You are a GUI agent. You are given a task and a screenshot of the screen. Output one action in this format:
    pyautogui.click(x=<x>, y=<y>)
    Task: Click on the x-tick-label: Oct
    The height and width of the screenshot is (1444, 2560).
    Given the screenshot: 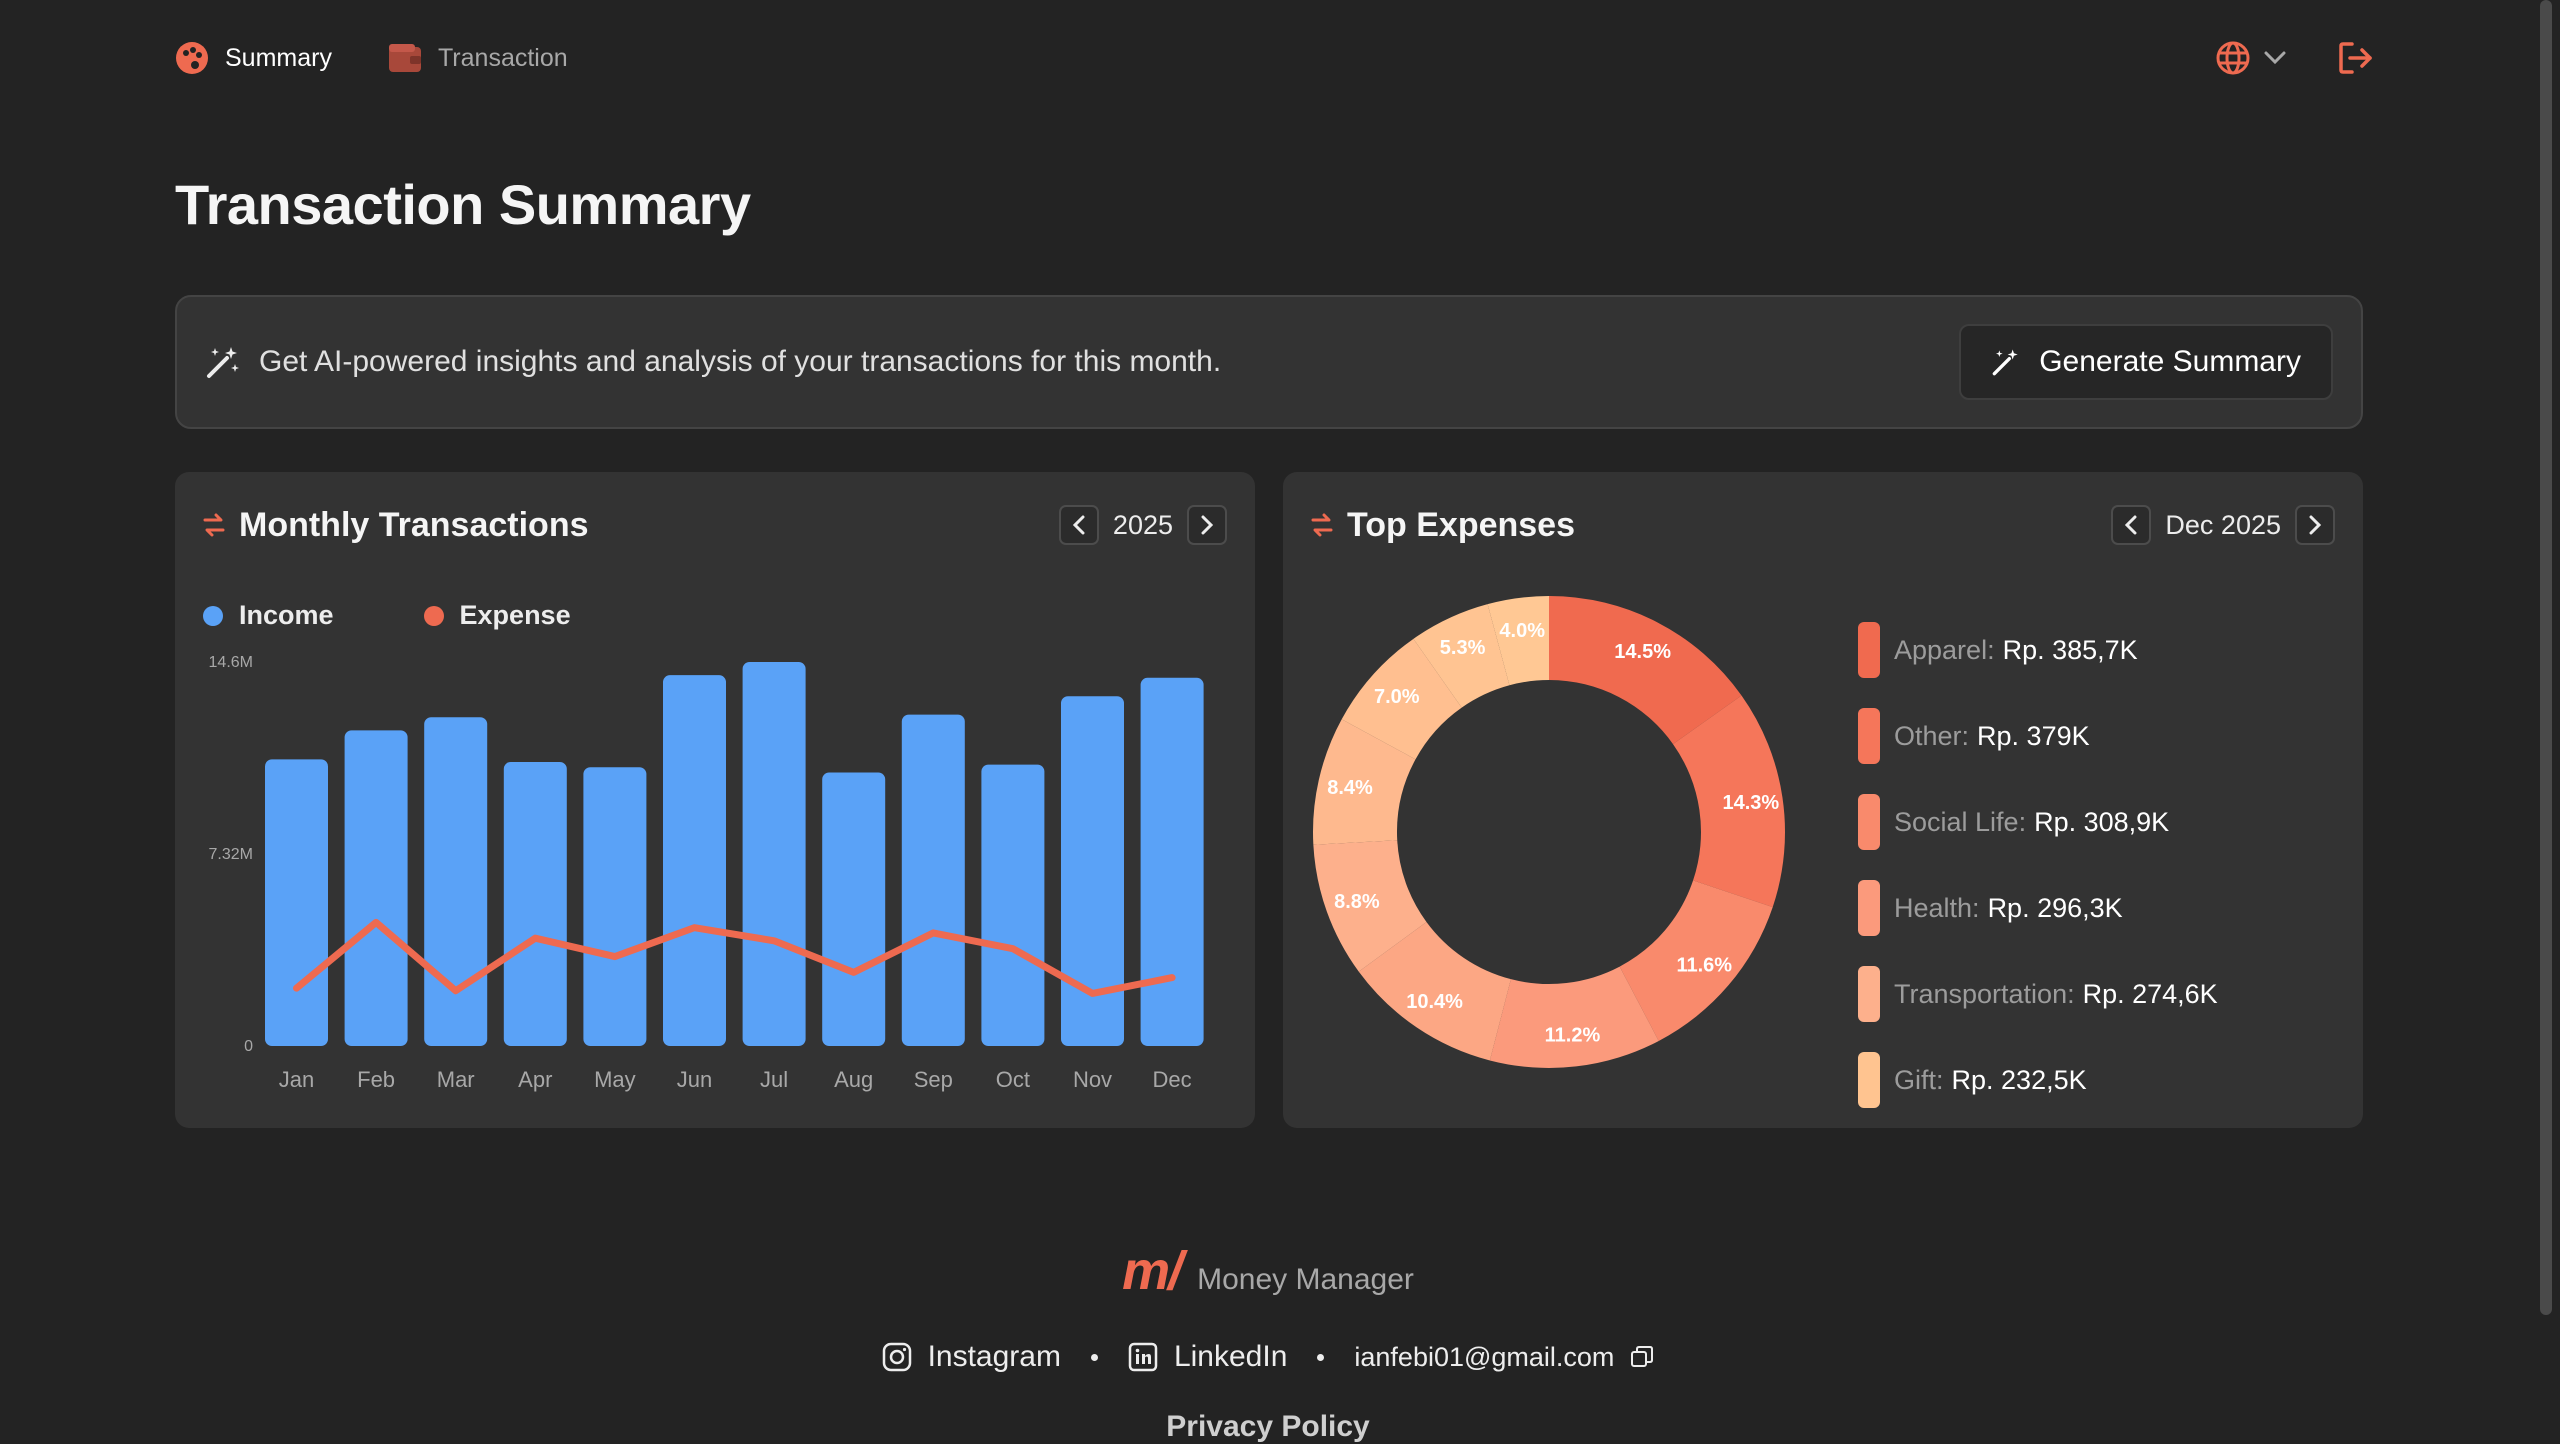 What is the action you would take?
    pyautogui.click(x=1013, y=1079)
    